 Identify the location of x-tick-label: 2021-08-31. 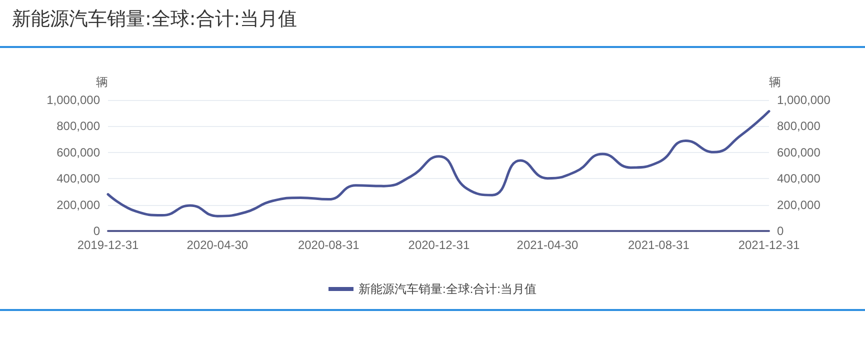
(659, 245).